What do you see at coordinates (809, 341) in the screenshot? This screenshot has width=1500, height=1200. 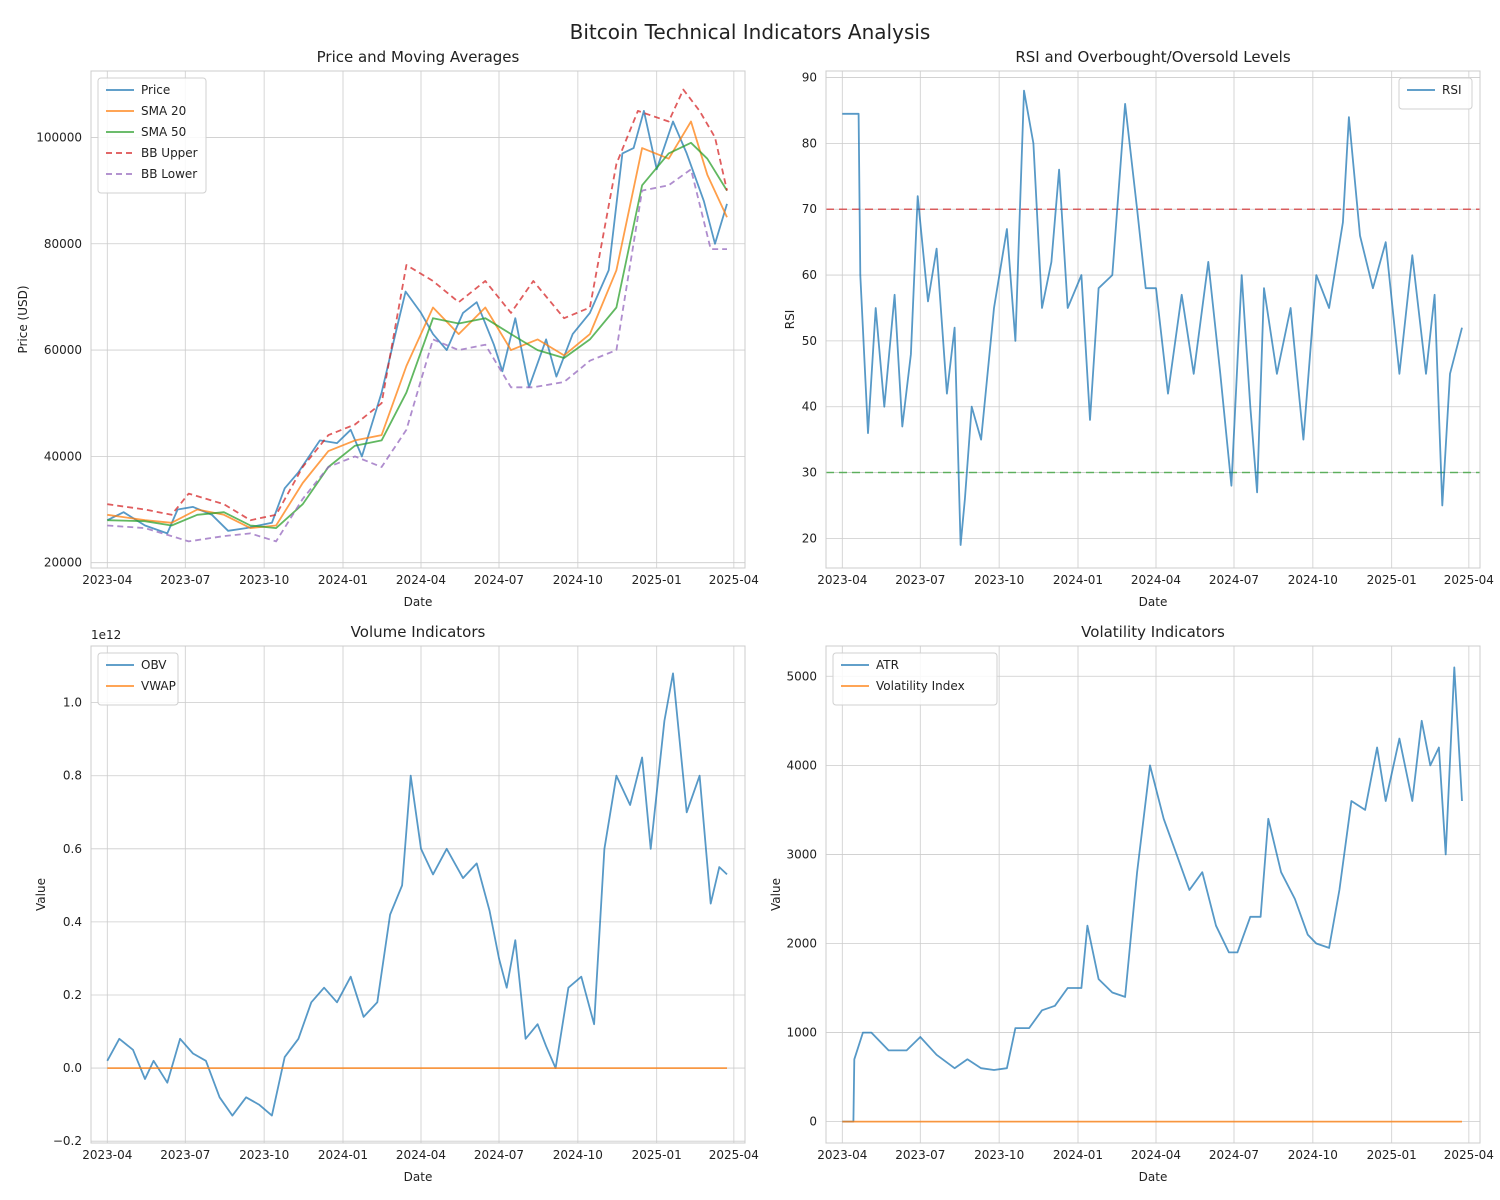 I see `y-tick-label: 50` at bounding box center [809, 341].